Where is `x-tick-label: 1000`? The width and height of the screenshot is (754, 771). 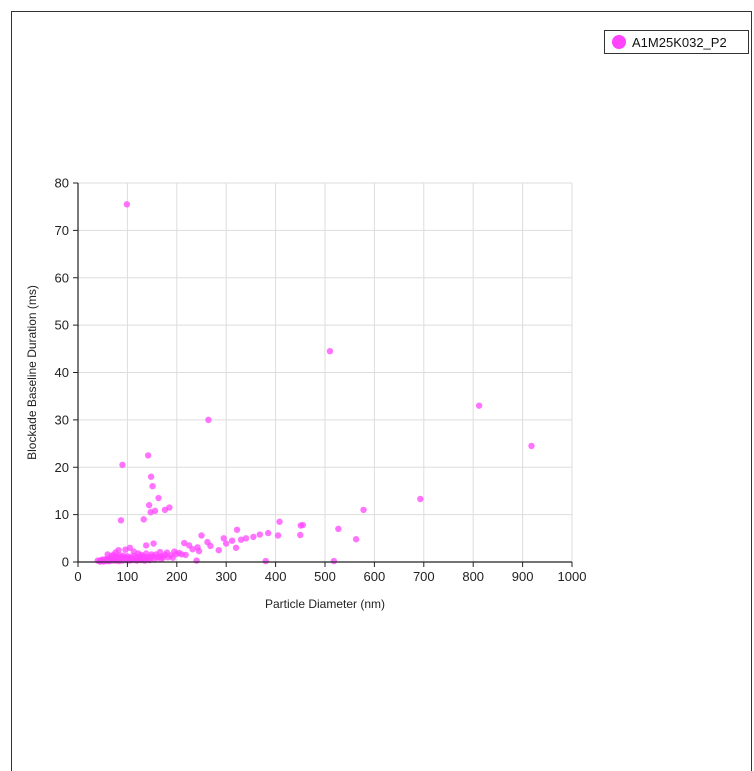
x-tick-label: 1000 is located at coordinates (572, 576).